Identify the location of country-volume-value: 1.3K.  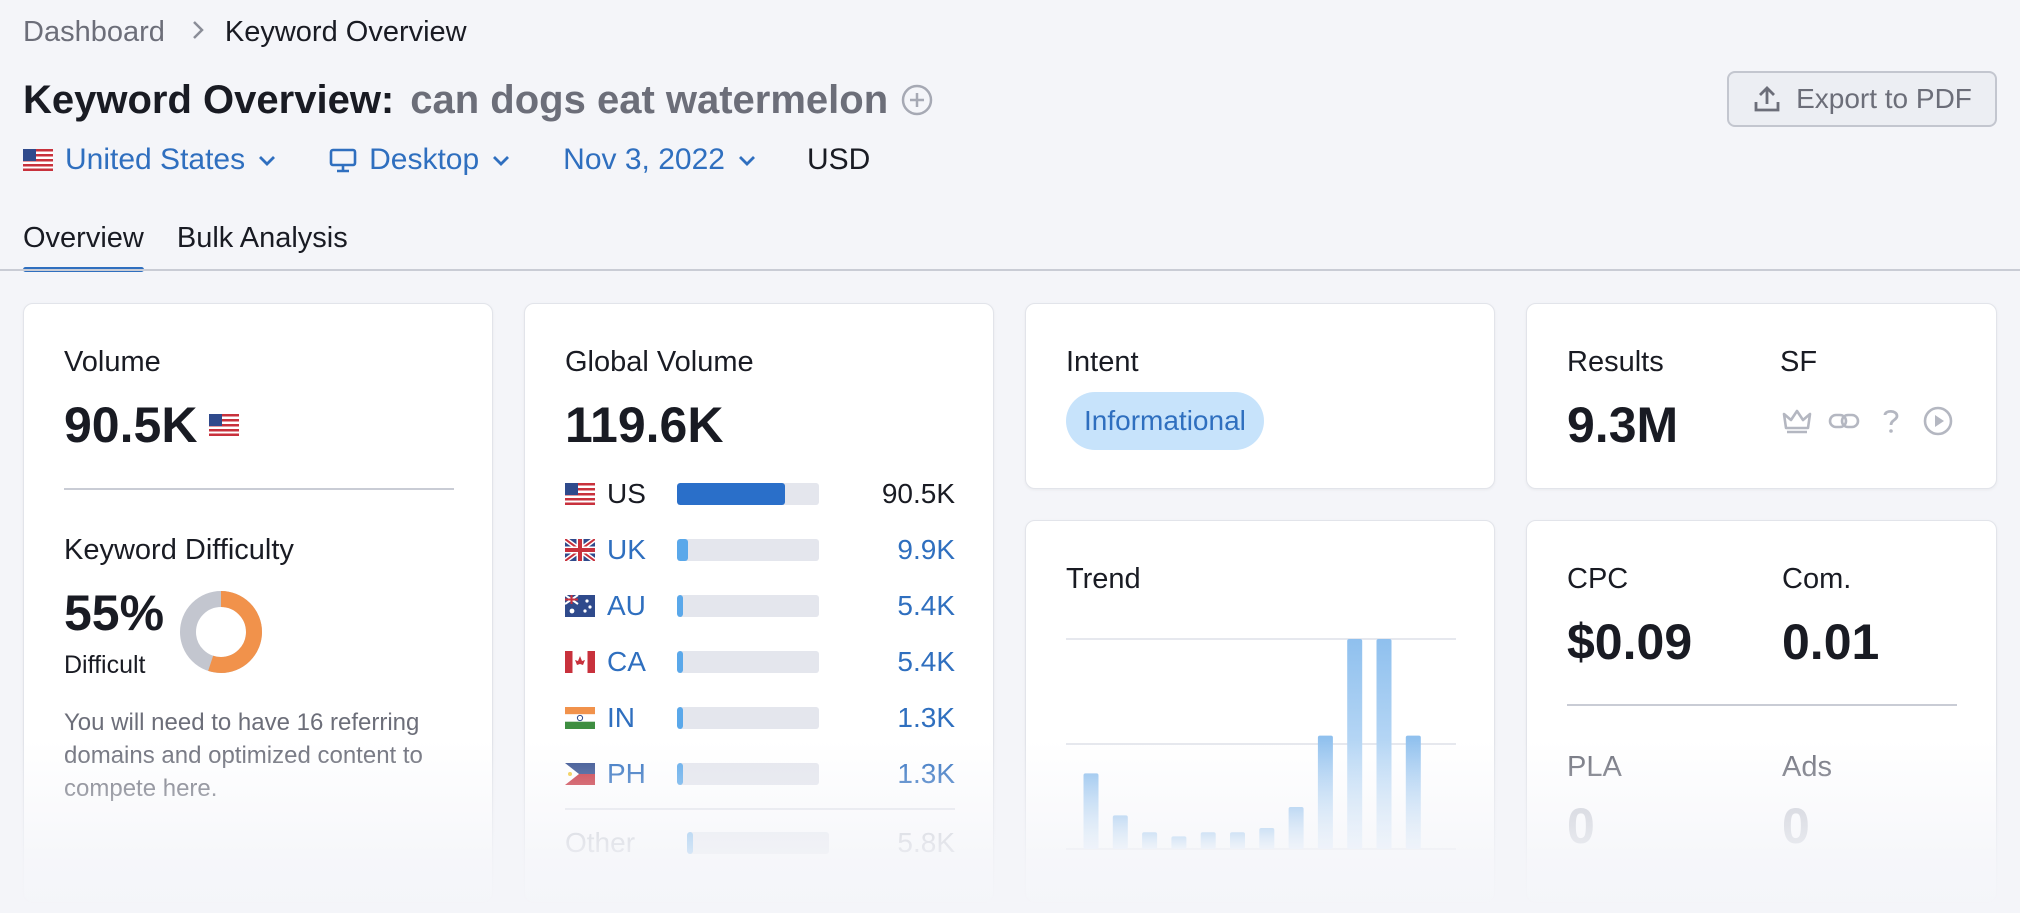
(926, 773).